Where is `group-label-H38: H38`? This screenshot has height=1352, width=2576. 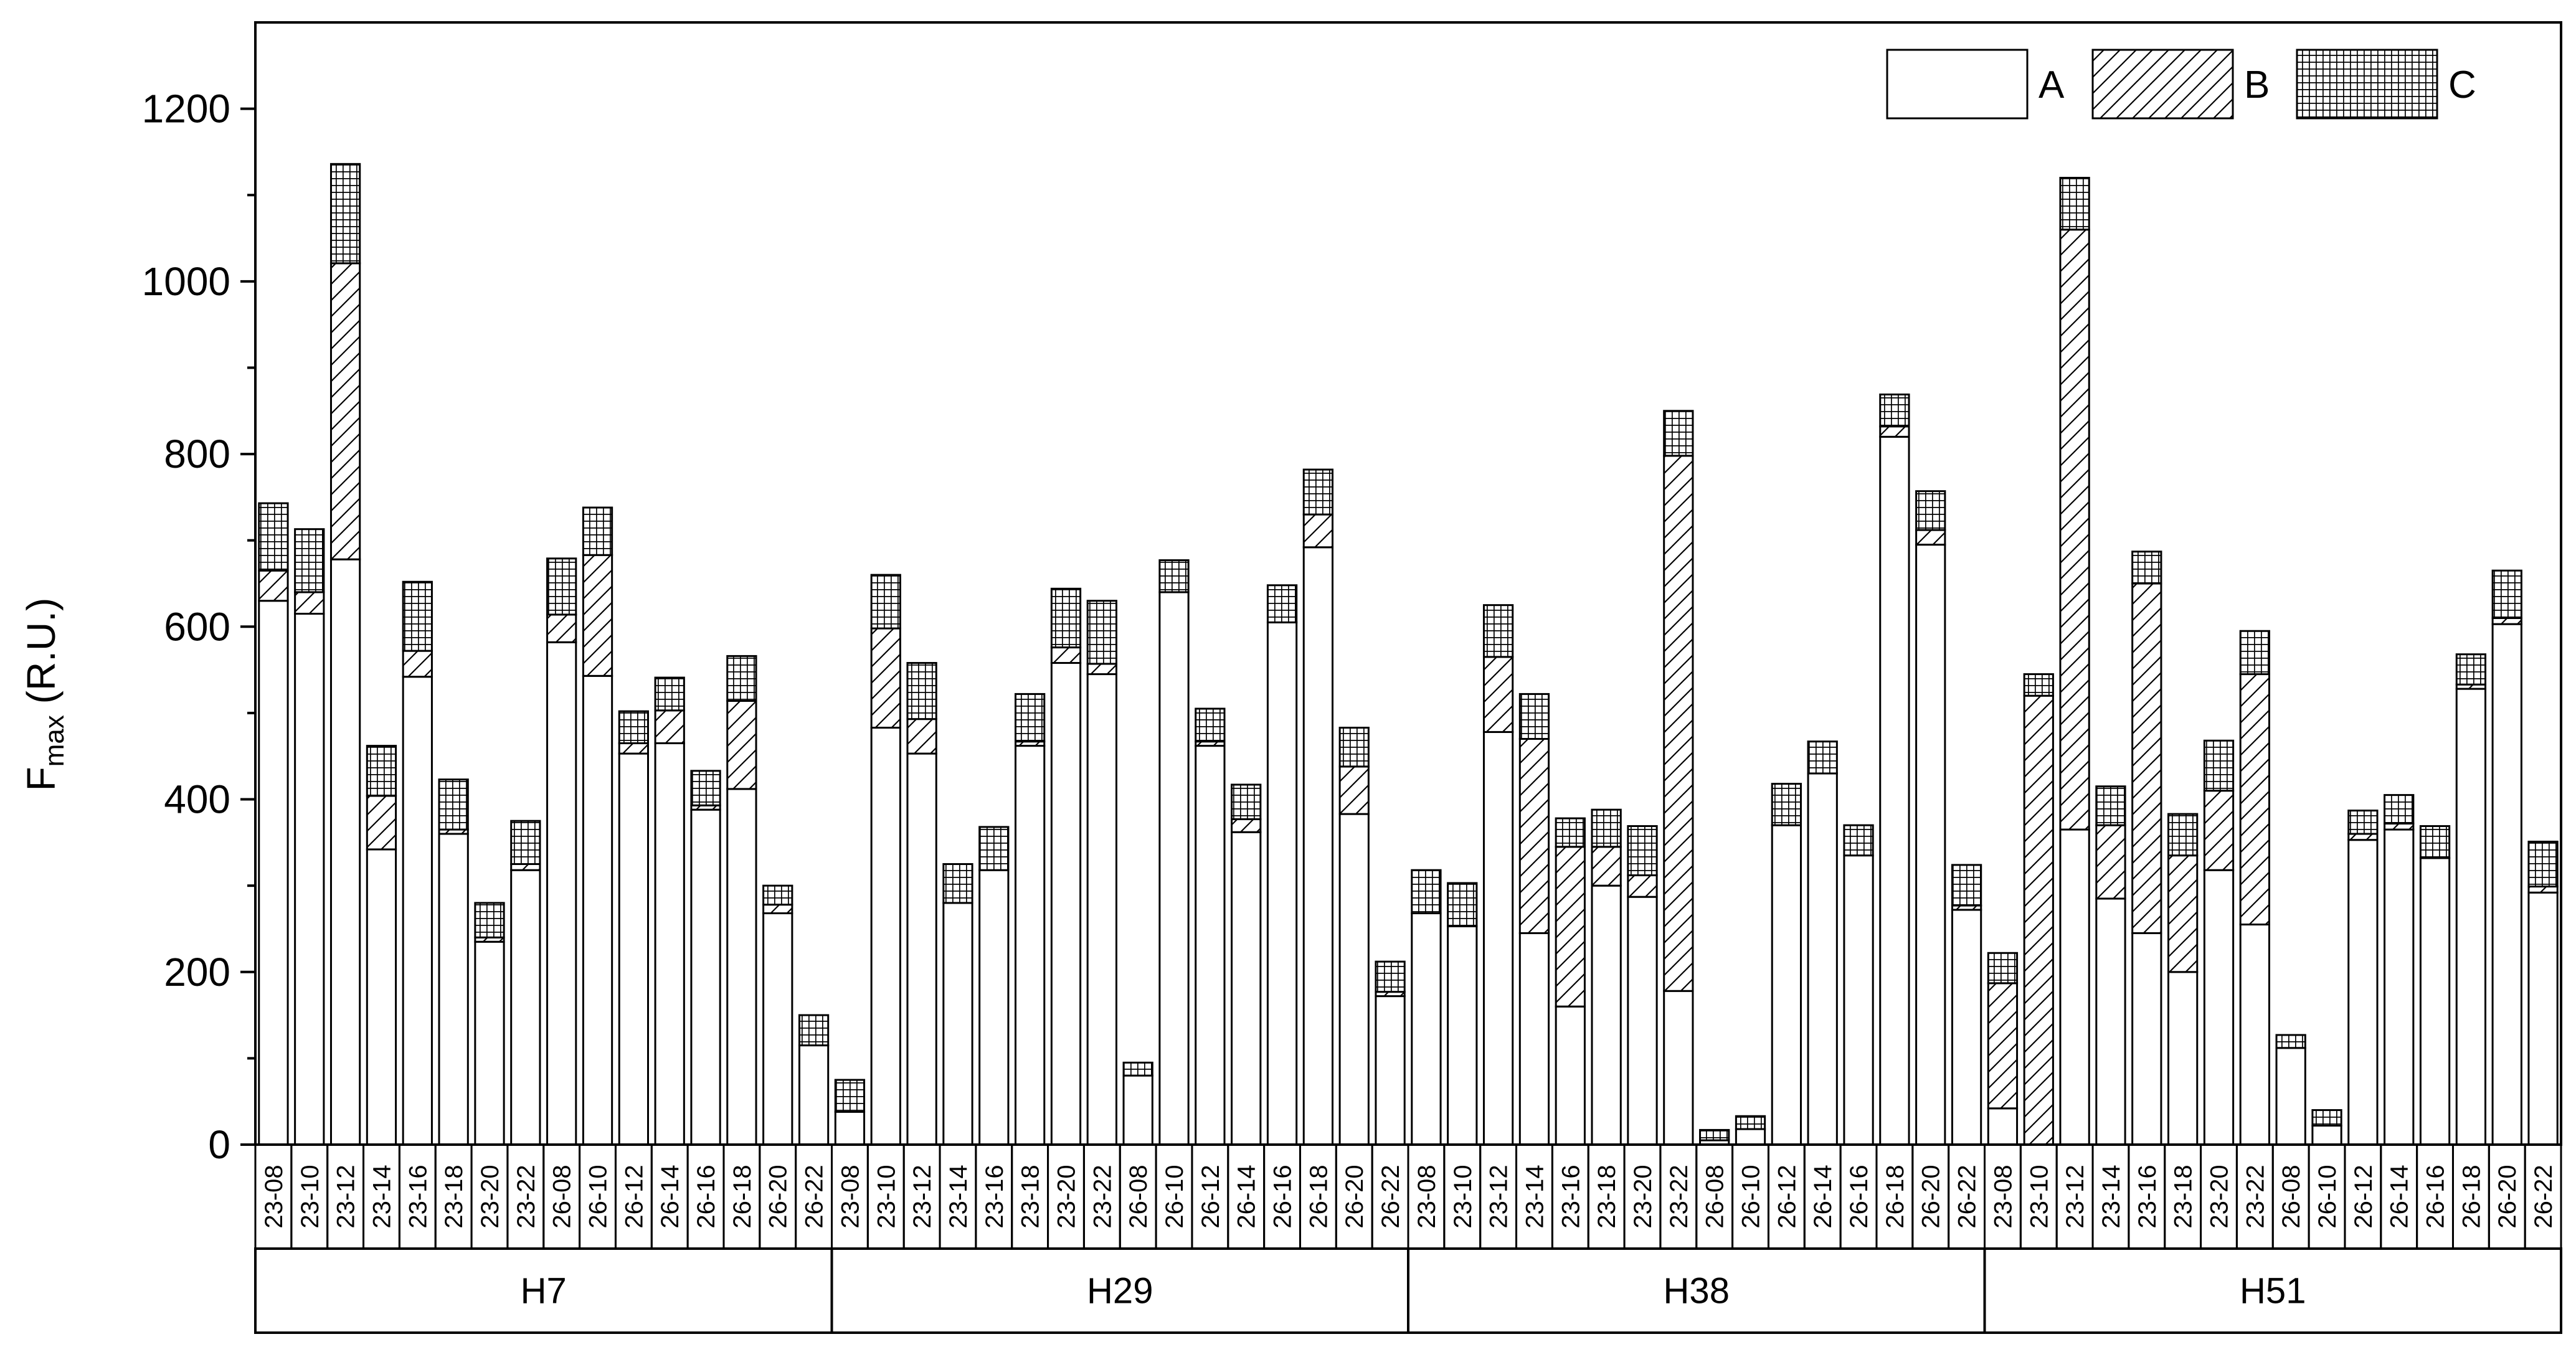
group-label-H38: H38 is located at coordinates (1697, 1291).